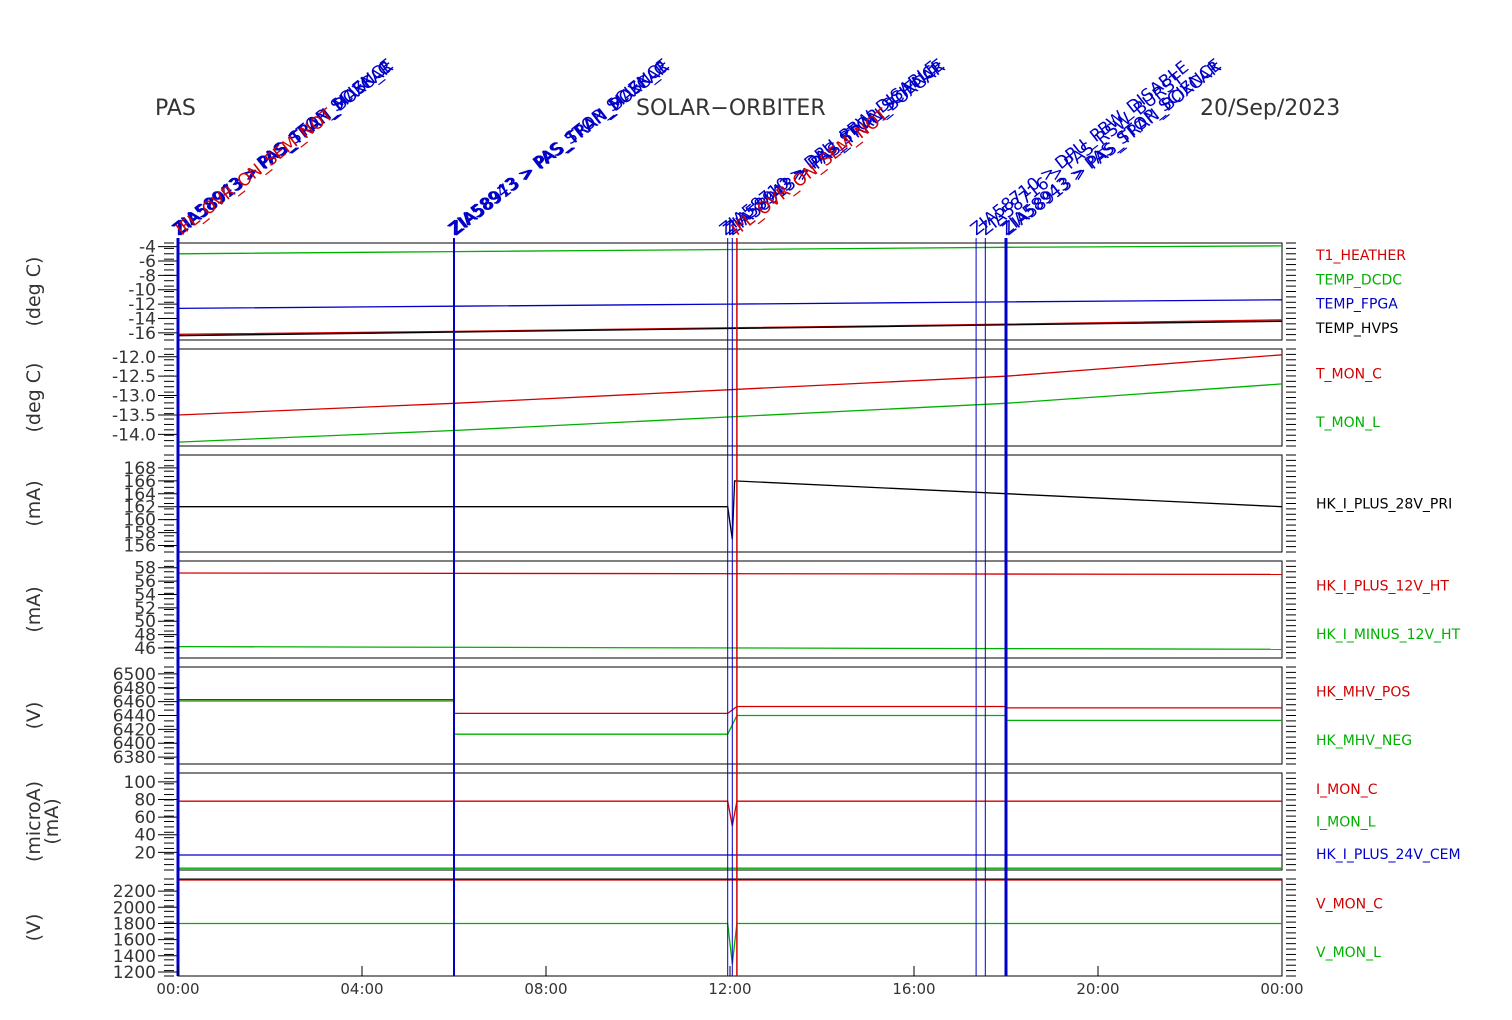 The width and height of the screenshot is (1512, 1020). What do you see at coordinates (134, 689) in the screenshot?
I see `y-tick-label: 6480` at bounding box center [134, 689].